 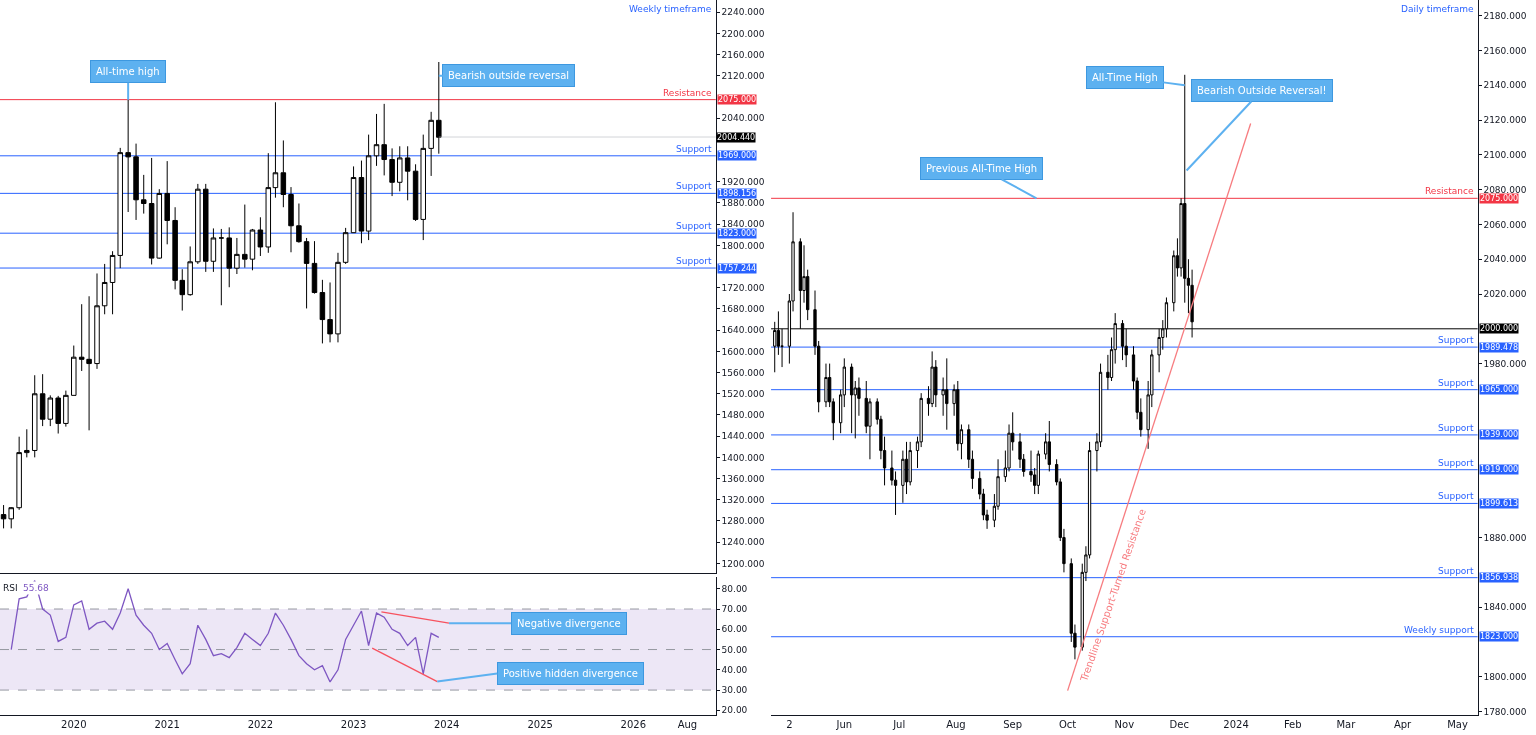 What do you see at coordinates (982, 168) in the screenshot?
I see `annotation: Previous All-Time High` at bounding box center [982, 168].